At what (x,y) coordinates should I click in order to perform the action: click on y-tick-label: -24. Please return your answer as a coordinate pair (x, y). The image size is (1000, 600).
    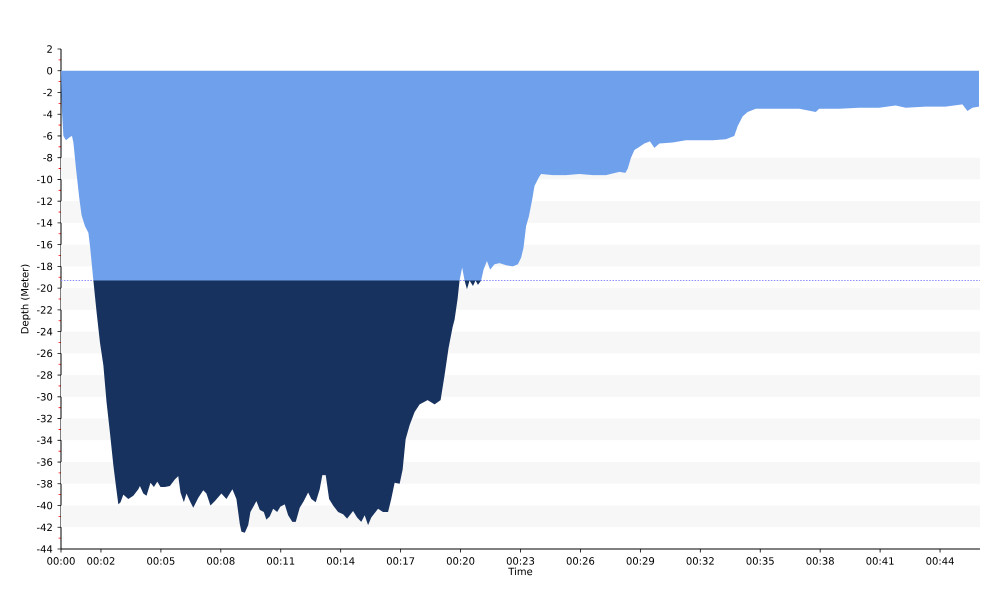
    Looking at the image, I should click on (44, 332).